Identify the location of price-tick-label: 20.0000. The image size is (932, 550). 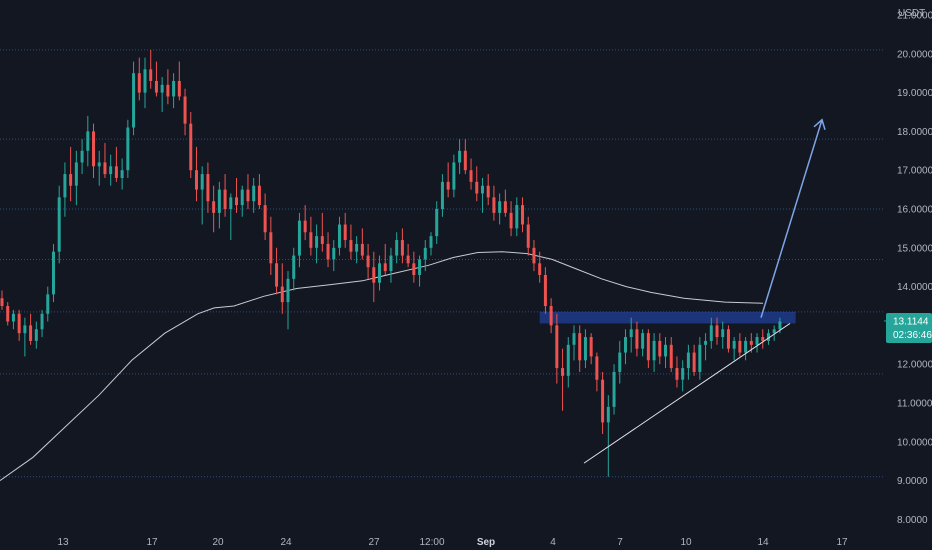
(914, 54).